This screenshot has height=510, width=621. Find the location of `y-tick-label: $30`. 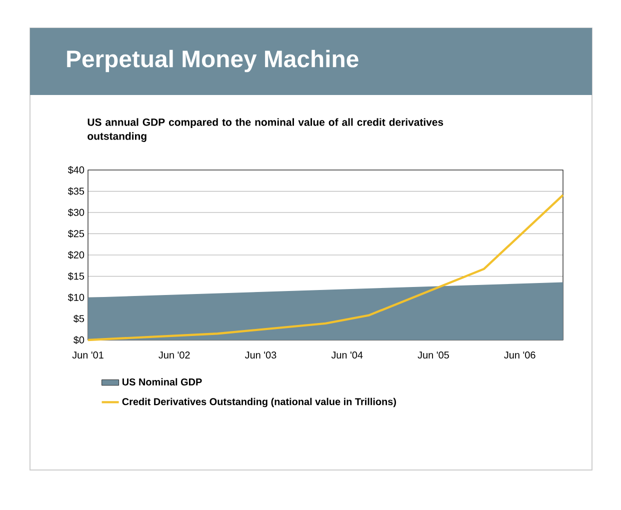

y-tick-label: $30 is located at coordinates (76, 212).